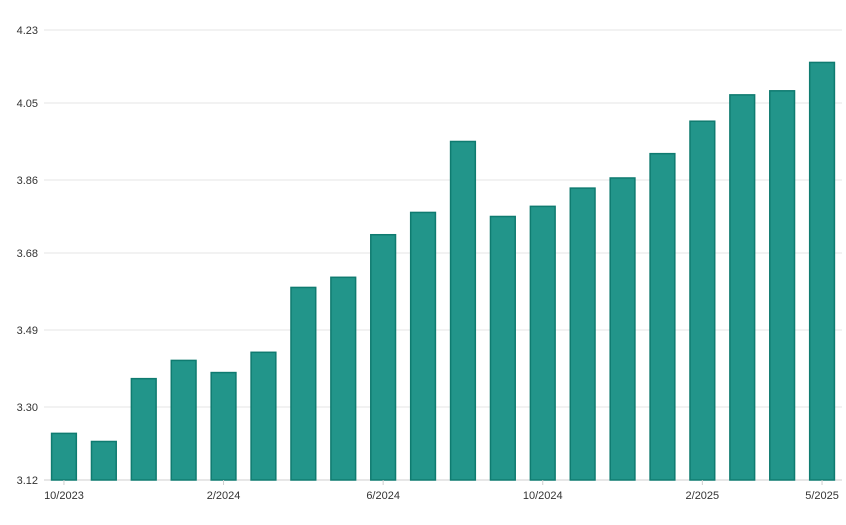 This screenshot has height=525, width=846. Describe the element at coordinates (822, 496) in the screenshot. I see `x-tick-label: 5/2025` at that location.